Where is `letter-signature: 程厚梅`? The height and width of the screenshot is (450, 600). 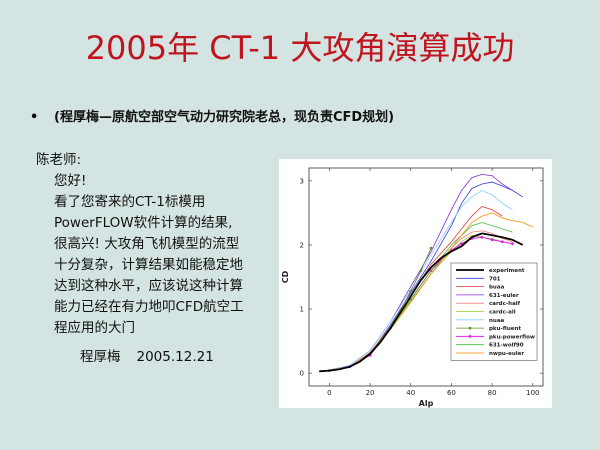
letter-signature: 程厚梅 is located at coordinates (100, 357).